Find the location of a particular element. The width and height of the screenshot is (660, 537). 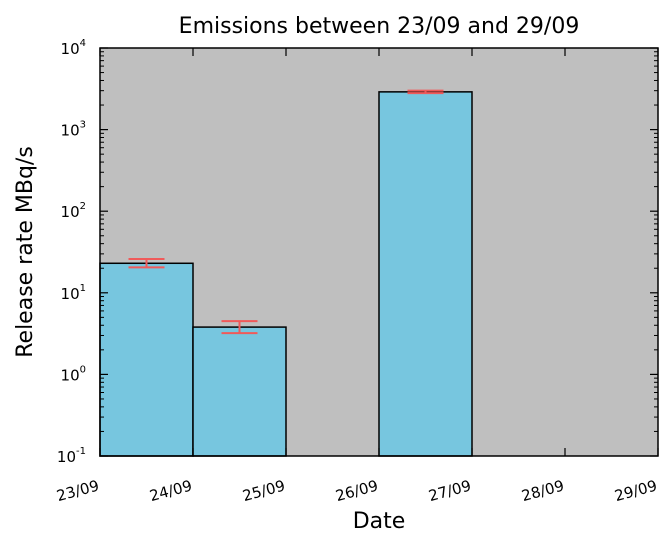

y-tick-label: 10⁴ is located at coordinates (73, 48).